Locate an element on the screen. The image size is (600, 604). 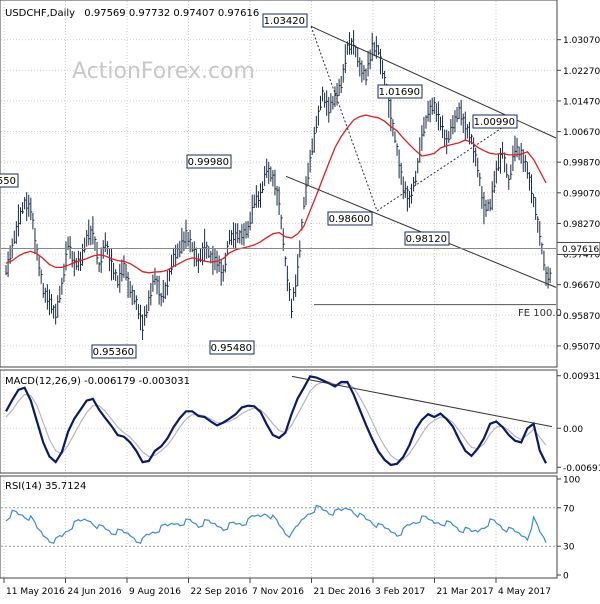
price-callout: 1.01690 is located at coordinates (400, 91).